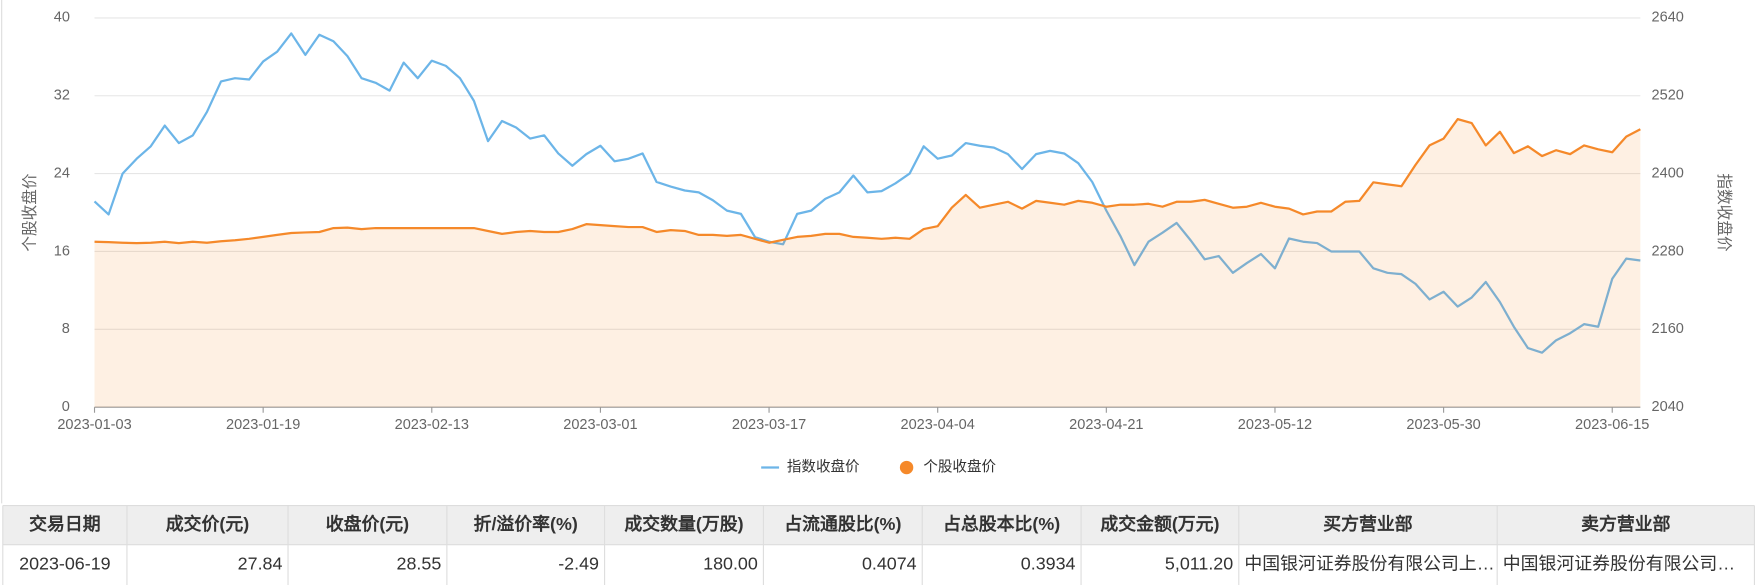  I want to click on x-tick-label: 2023-04-04, so click(938, 425).